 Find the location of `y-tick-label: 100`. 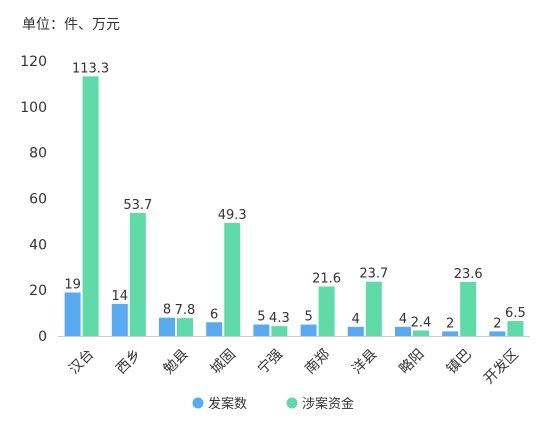

y-tick-label: 100 is located at coordinates (33, 108).